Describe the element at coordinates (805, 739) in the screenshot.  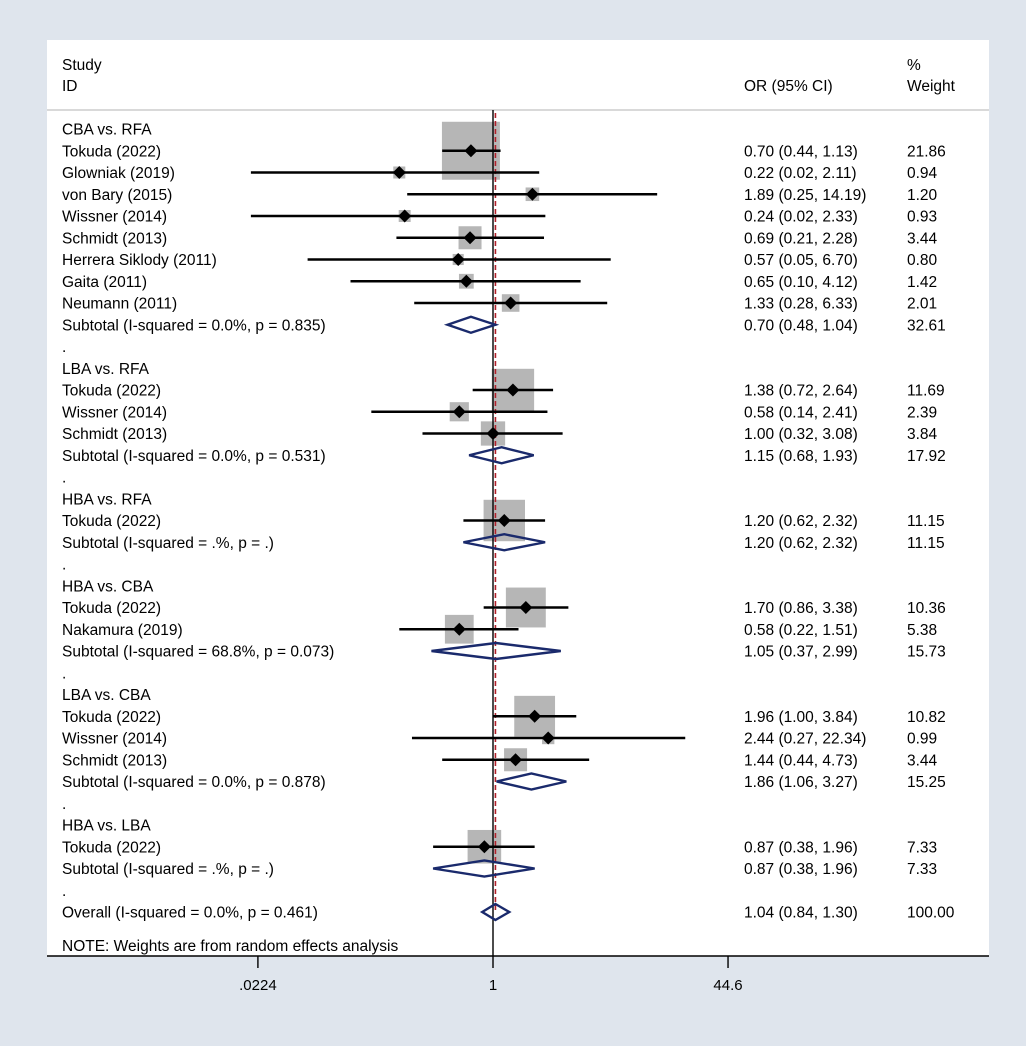
I see `or-ci-label: 2.44 (0.27, 22.34)` at that location.